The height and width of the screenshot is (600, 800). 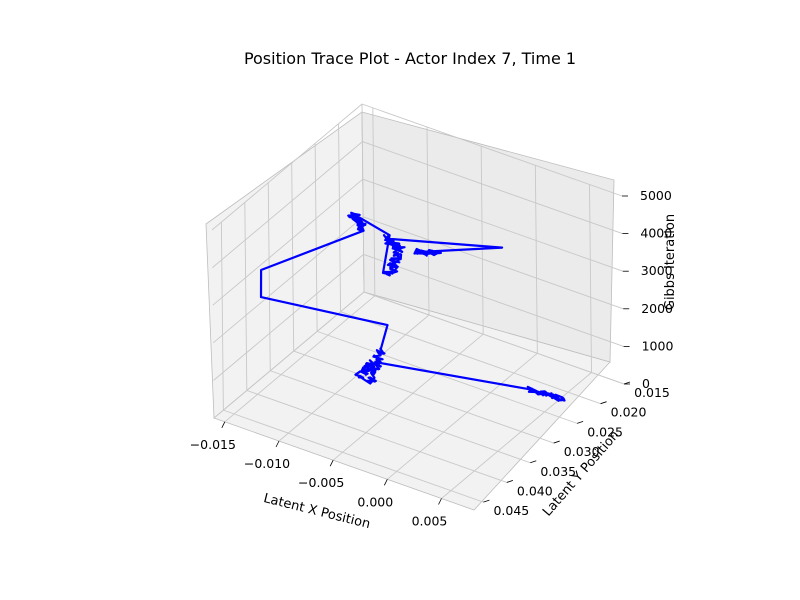 What do you see at coordinates (656, 195) in the screenshot?
I see `z-tick-label: 5000` at bounding box center [656, 195].